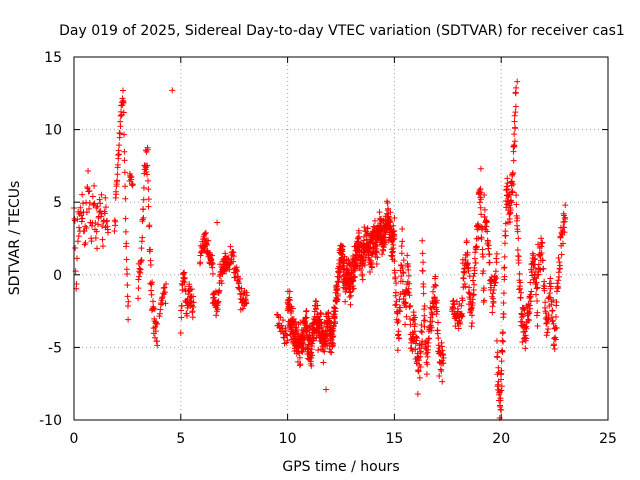 This screenshot has width=640, height=480. Describe the element at coordinates (394, 439) in the screenshot. I see `x-tick-label: 15` at that location.